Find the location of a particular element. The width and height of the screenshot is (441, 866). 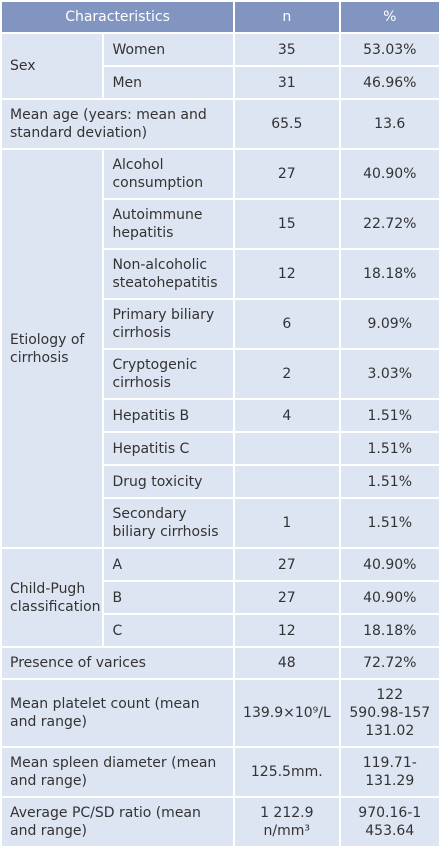

table-row: Hepatitis C 1.51% is located at coordinates (220, 448).